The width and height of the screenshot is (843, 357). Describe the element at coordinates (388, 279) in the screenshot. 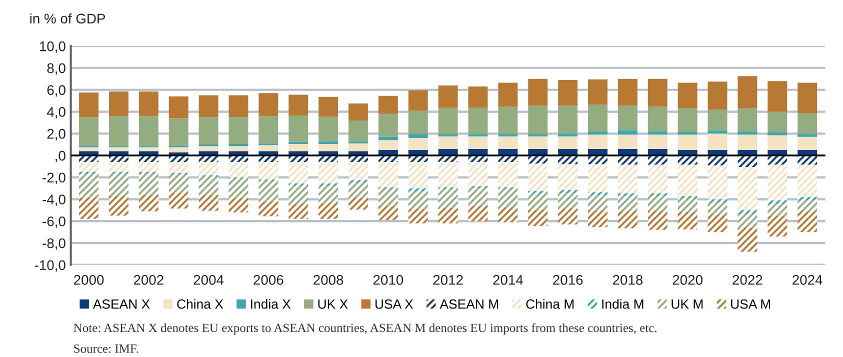

I see `x-tick-label: 2010` at that location.